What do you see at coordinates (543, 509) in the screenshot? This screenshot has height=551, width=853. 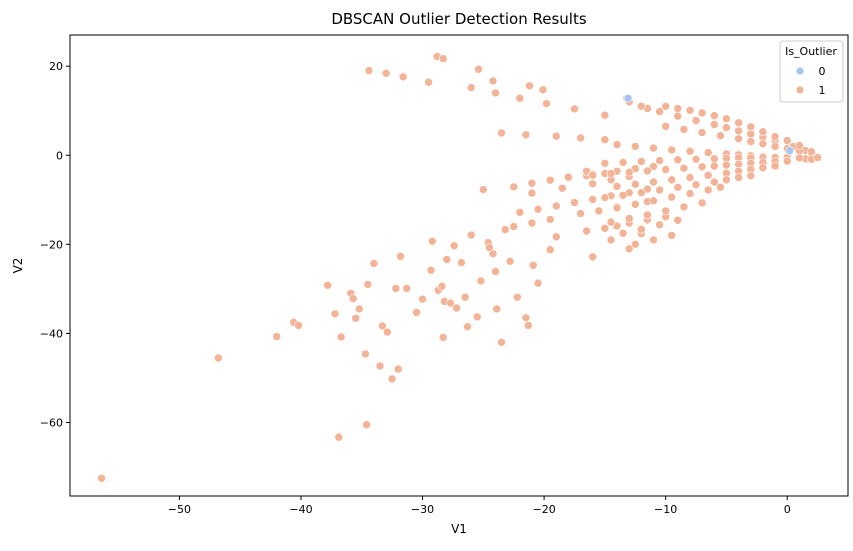 I see `x-tick-label: −20` at bounding box center [543, 509].